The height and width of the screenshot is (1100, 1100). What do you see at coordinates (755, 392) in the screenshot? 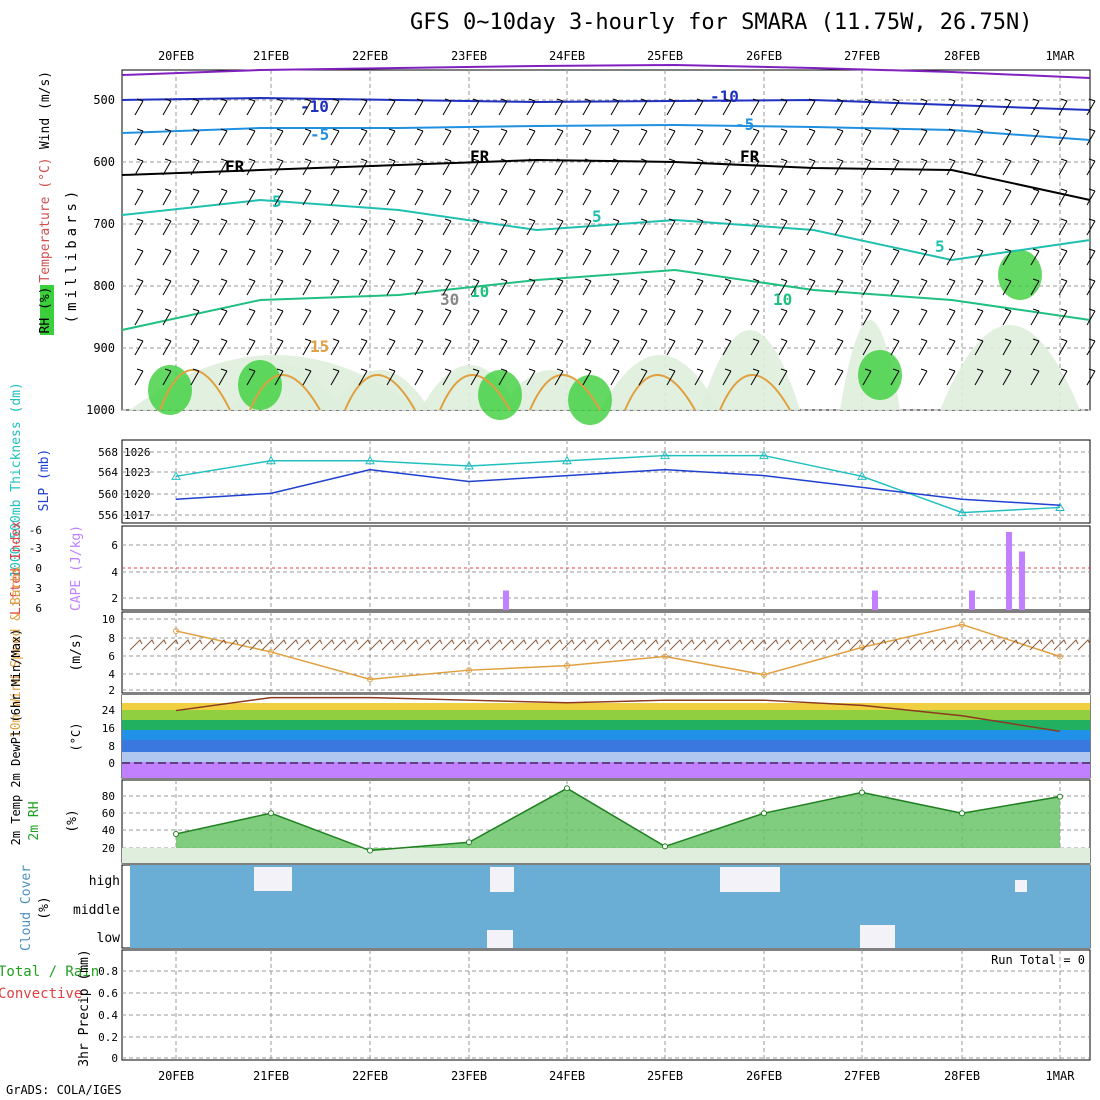
I see `temp-contour` at bounding box center [755, 392].